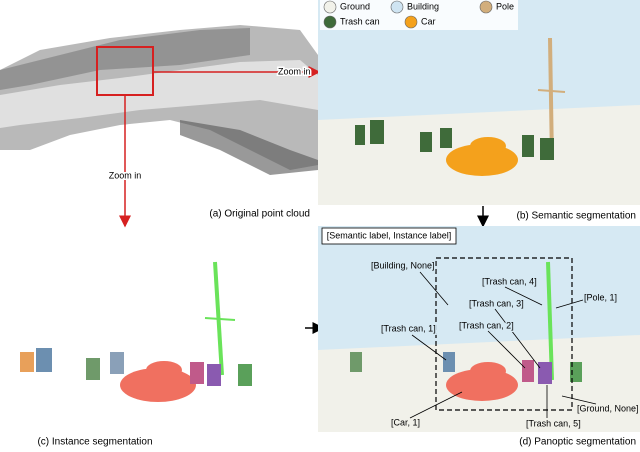  I want to click on caption: (b) Semantic segmentation, so click(576, 216).